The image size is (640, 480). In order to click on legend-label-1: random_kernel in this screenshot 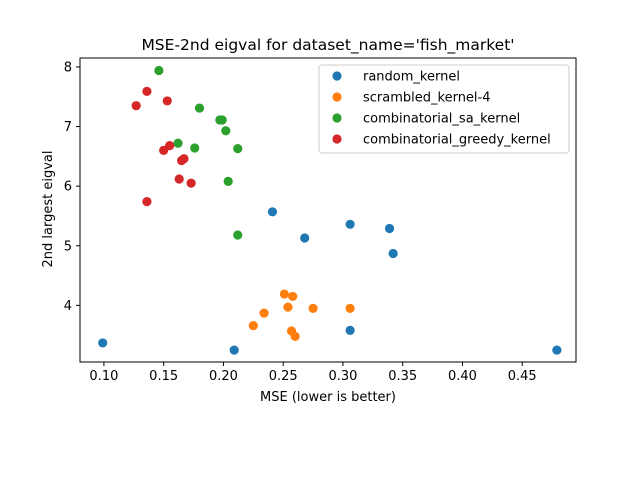, I will do `click(411, 77)`.